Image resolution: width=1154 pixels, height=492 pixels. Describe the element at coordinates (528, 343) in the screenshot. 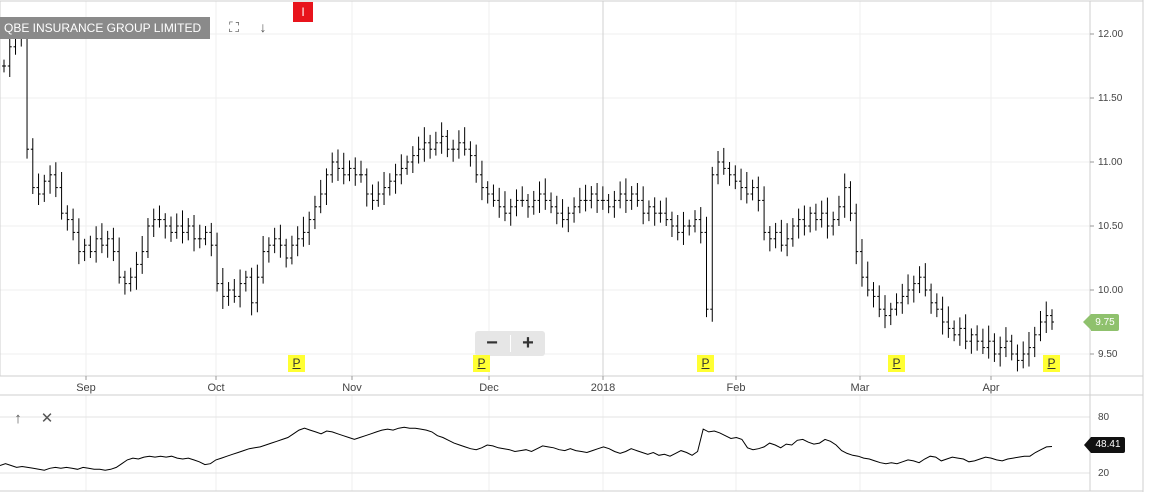

I see `zoom-in-button: +` at that location.